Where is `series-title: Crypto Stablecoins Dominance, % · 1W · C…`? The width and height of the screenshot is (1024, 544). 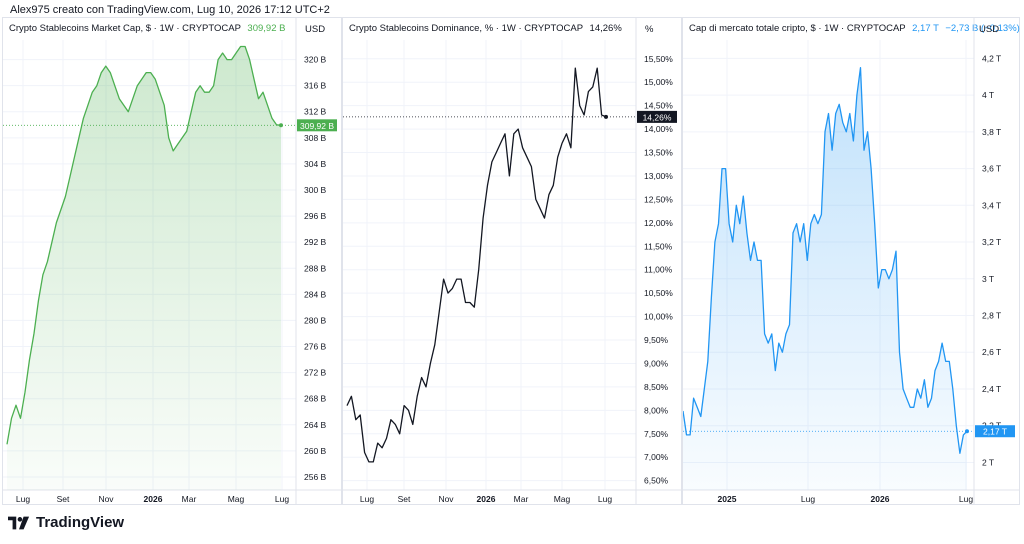 series-title: Crypto Stablecoins Dominance, % · 1W · C… is located at coordinates (466, 28).